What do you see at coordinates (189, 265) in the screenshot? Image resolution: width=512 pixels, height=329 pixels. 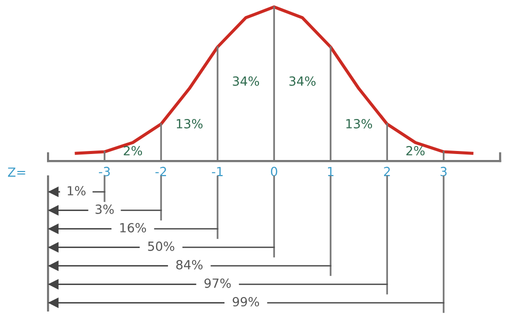 I see `text: 84%` at bounding box center [189, 265].